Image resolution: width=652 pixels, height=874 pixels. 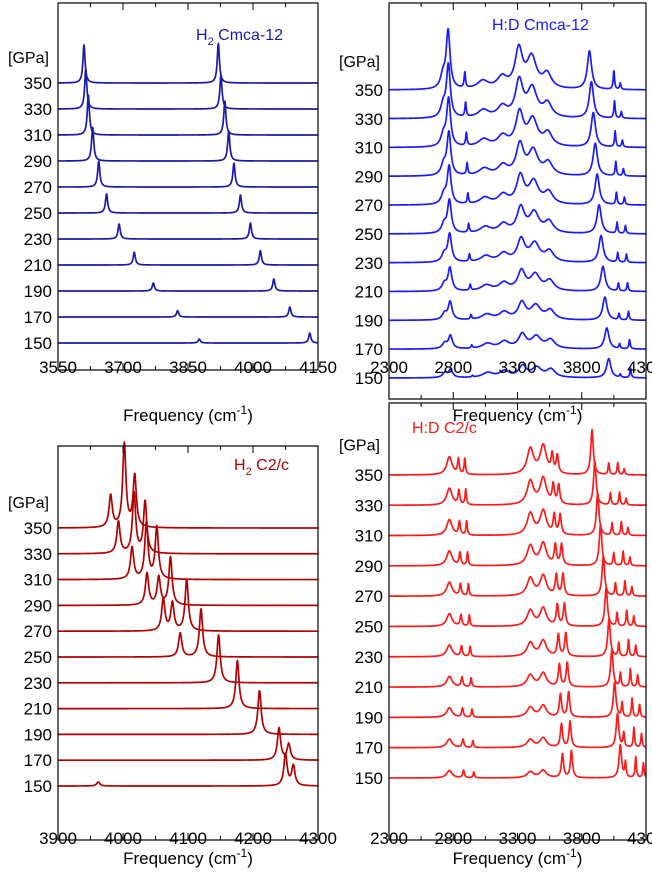 I want to click on x-tick-label: 4100, so click(x=188, y=838).